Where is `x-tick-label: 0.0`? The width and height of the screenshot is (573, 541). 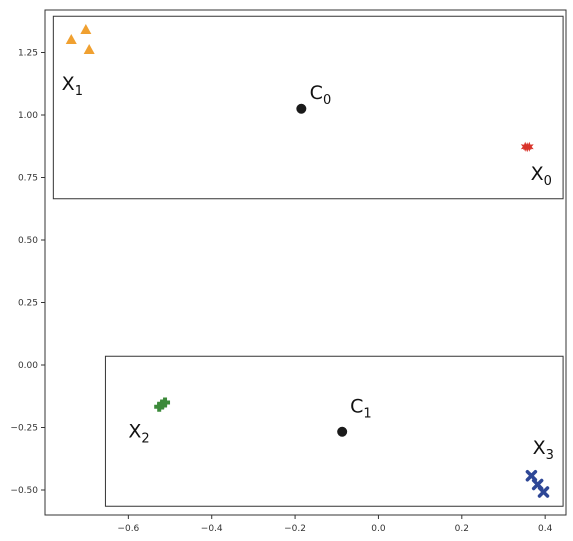 x-tick-label: 0.0 is located at coordinates (378, 529).